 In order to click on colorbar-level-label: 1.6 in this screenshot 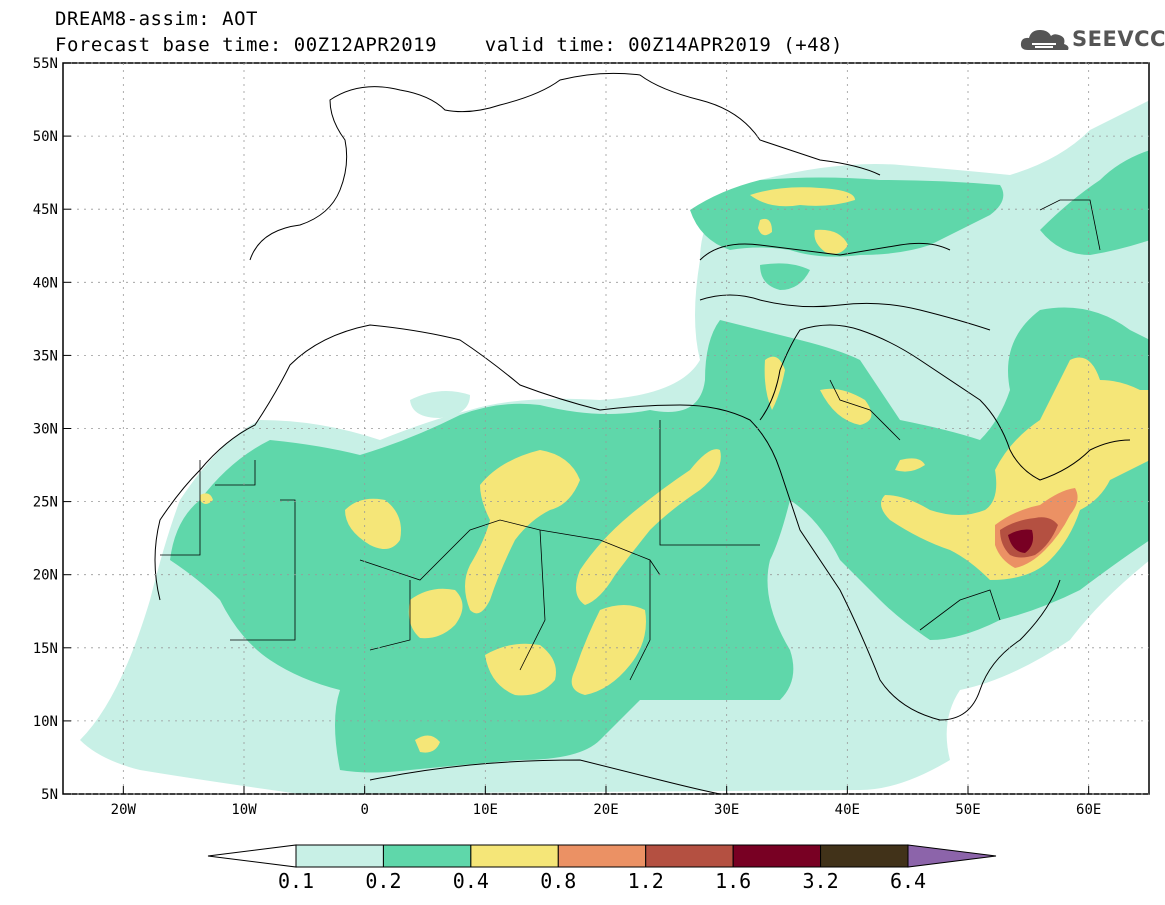, I will do `click(733, 881)`.